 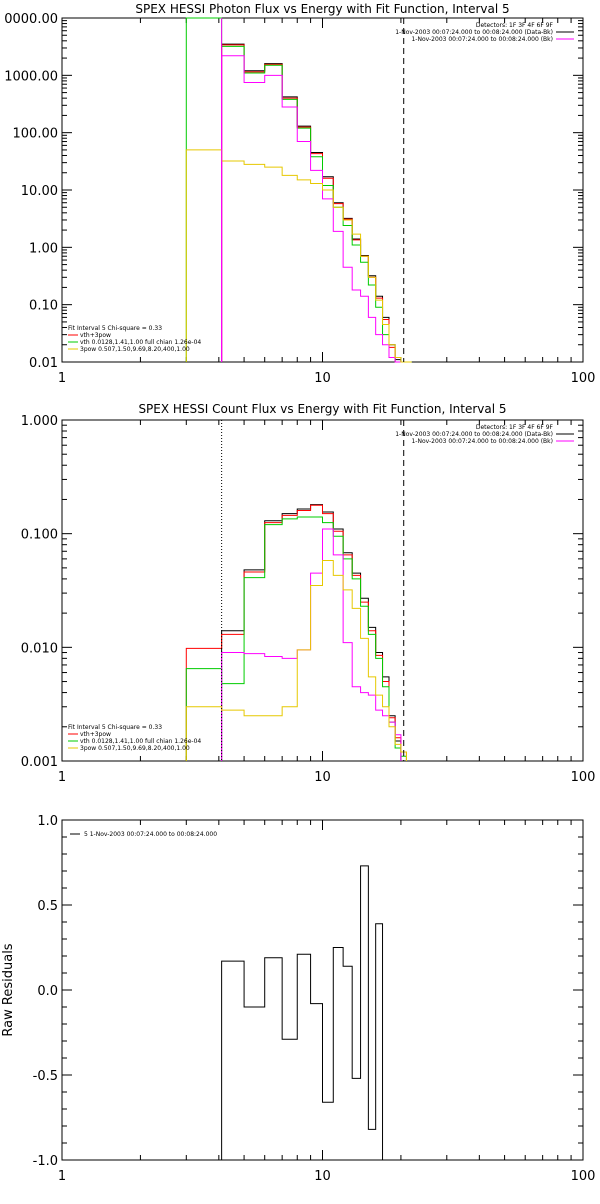 What do you see at coordinates (43, 248) in the screenshot?
I see `y-tick-label: 1.00` at bounding box center [43, 248].